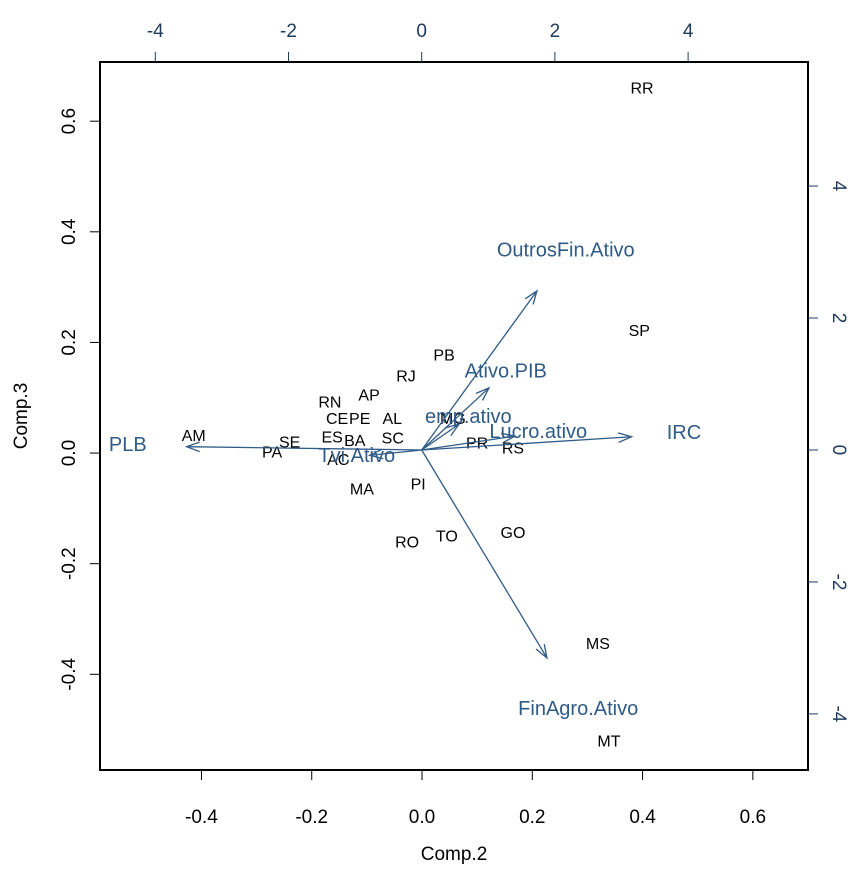 The height and width of the screenshot is (875, 856). I want to click on x-axis-title: Comp.2, so click(454, 854).